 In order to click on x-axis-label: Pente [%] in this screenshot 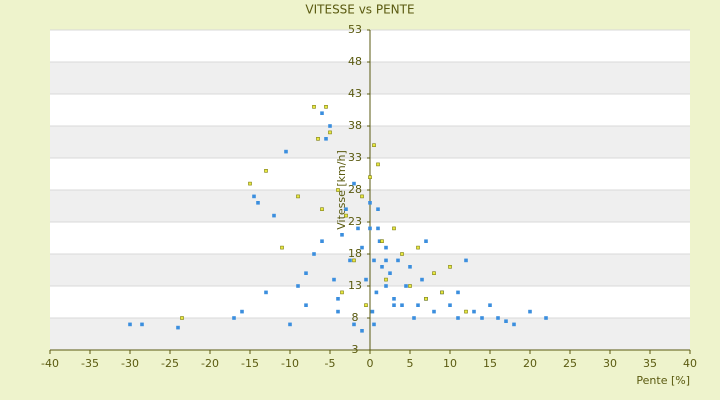, I will do `click(663, 380)`.